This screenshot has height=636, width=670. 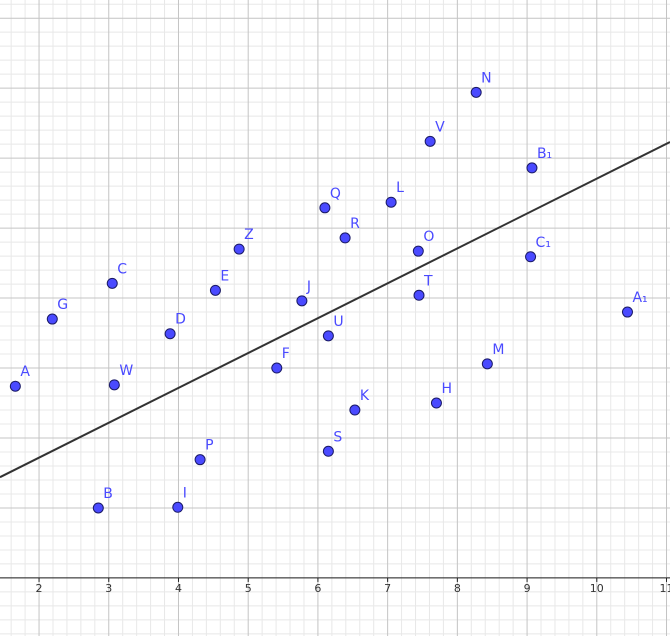 What do you see at coordinates (639, 298) in the screenshot?
I see `point-label: A₁` at bounding box center [639, 298].